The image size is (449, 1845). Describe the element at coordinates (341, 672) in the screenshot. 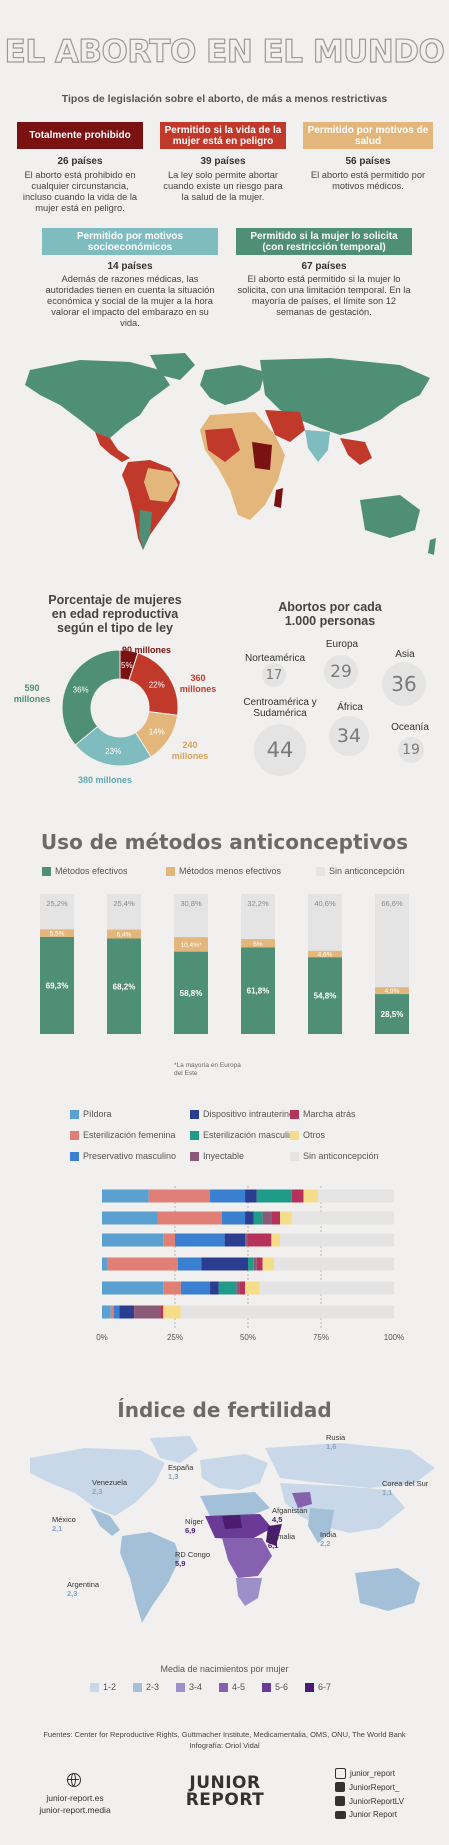

I see `abortion-circle-europe: 29` at that location.